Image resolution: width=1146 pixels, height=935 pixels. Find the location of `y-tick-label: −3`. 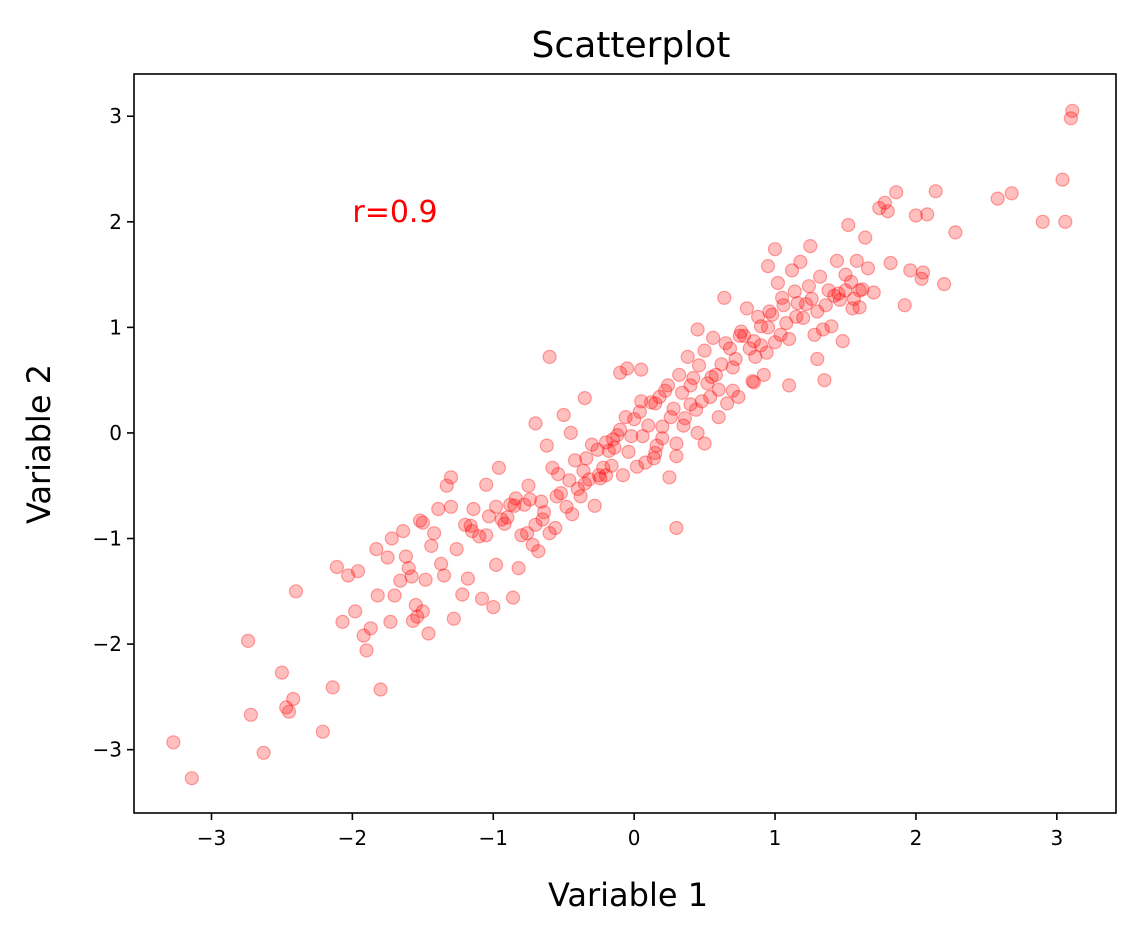

y-tick-label: −3 is located at coordinates (107, 750).